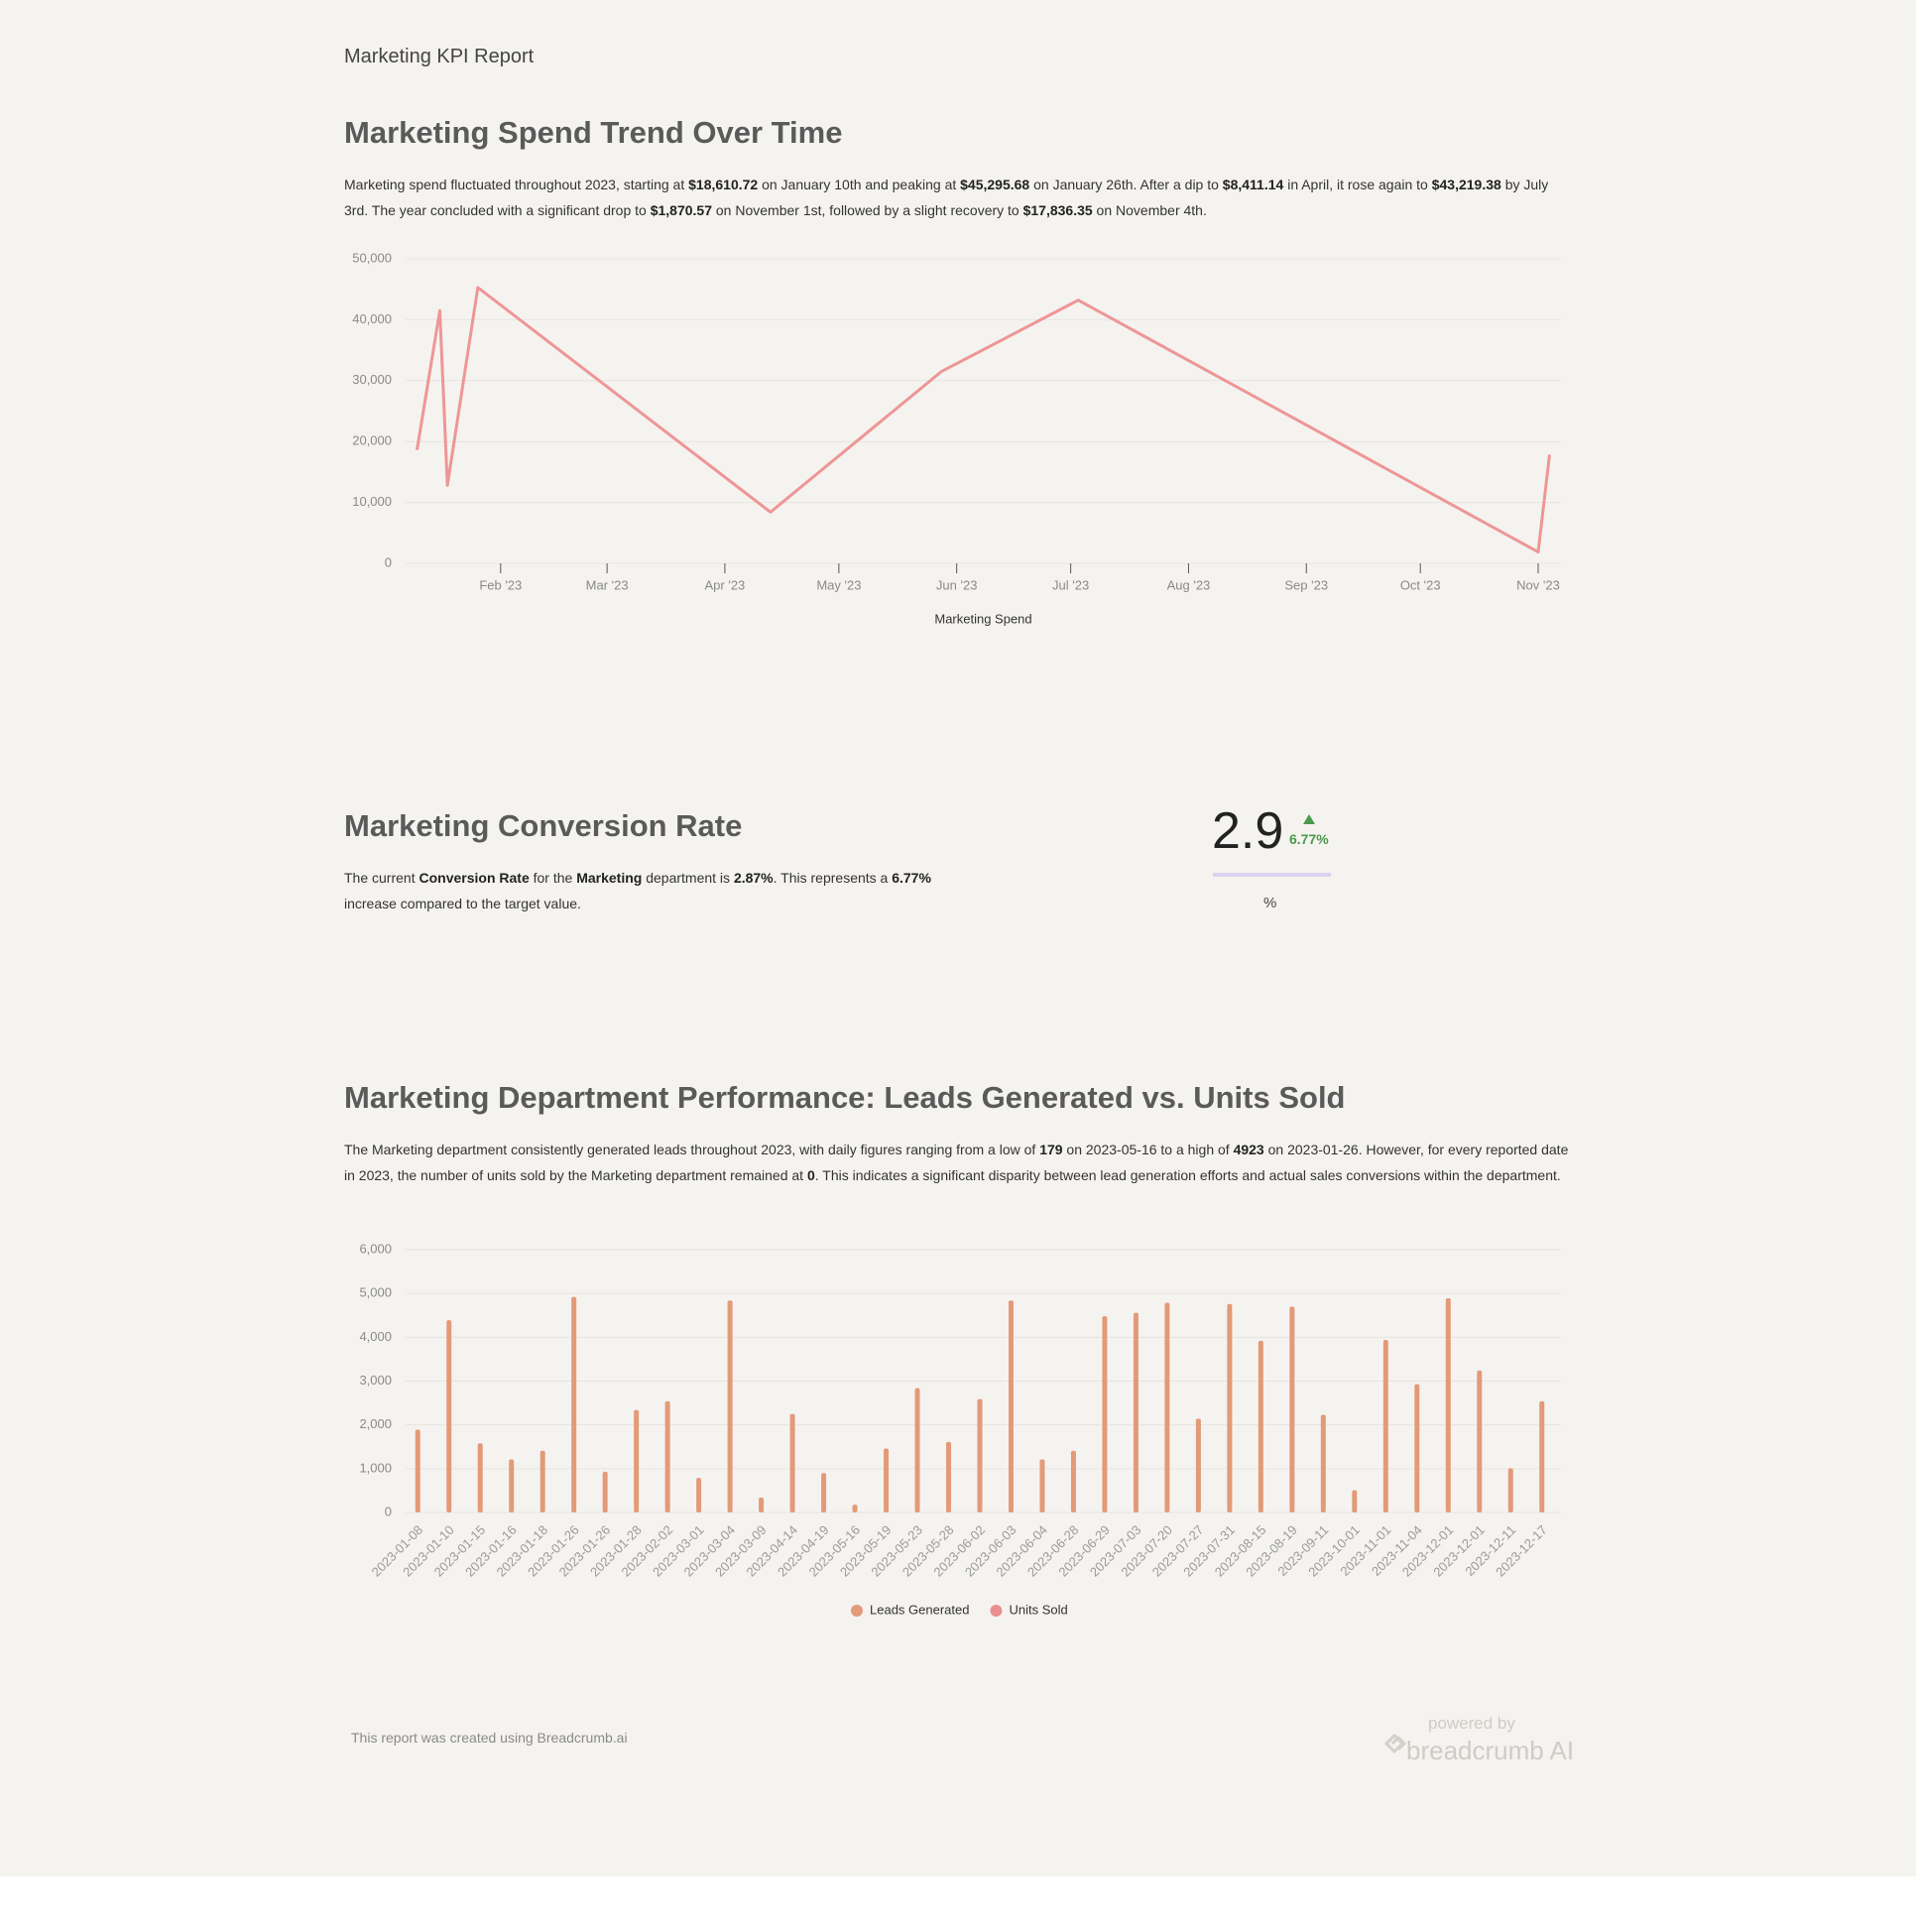 The width and height of the screenshot is (1916, 1932). What do you see at coordinates (833, 878) in the screenshot?
I see `text-run: . This represents a` at bounding box center [833, 878].